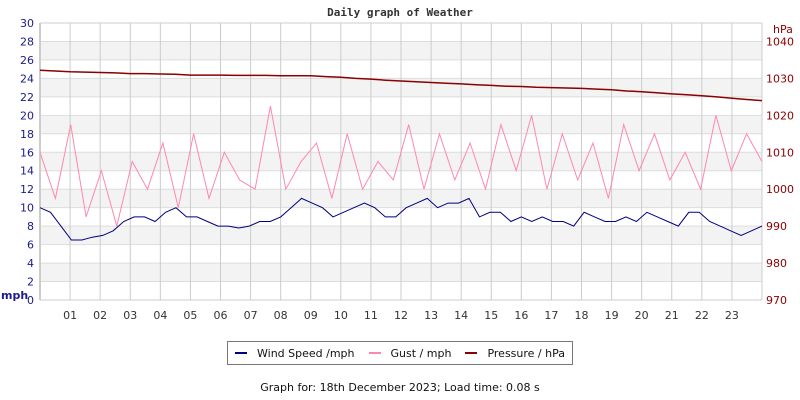  Describe the element at coordinates (780, 78) in the screenshot. I see `right-tick-label: 1030` at that location.